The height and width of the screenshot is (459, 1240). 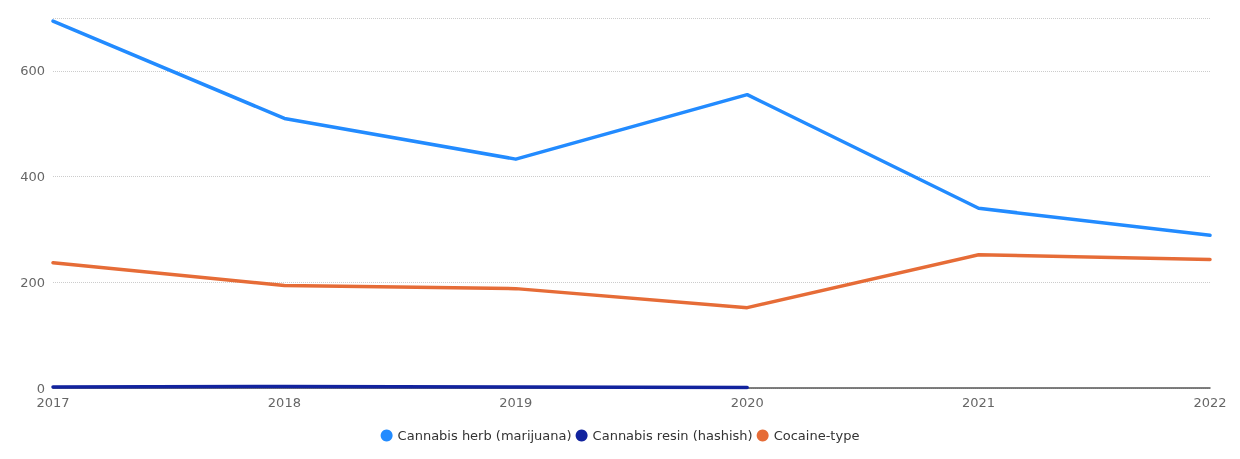 What do you see at coordinates (816, 435) in the screenshot?
I see `legend-label: Cocaine-type` at bounding box center [816, 435].